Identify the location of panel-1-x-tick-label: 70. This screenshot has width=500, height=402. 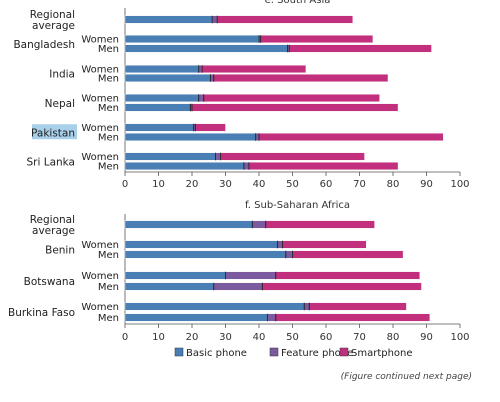
(359, 184).